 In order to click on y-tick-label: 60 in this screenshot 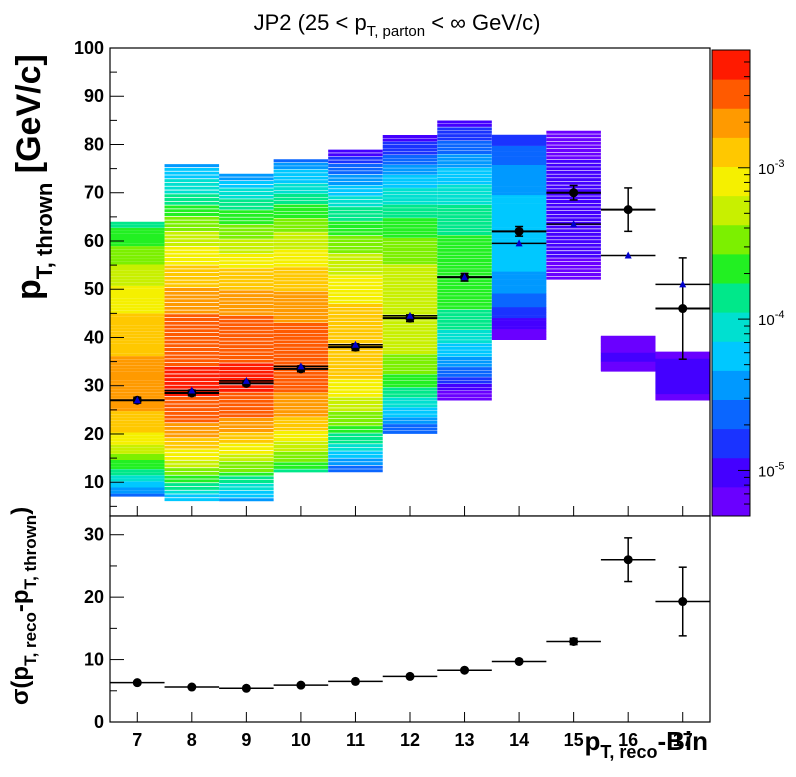, I will do `click(94, 241)`.